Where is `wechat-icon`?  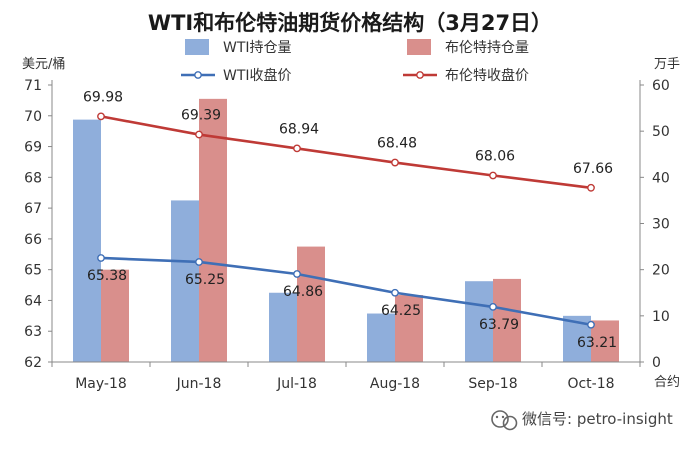 wechat-icon is located at coordinates (504, 420).